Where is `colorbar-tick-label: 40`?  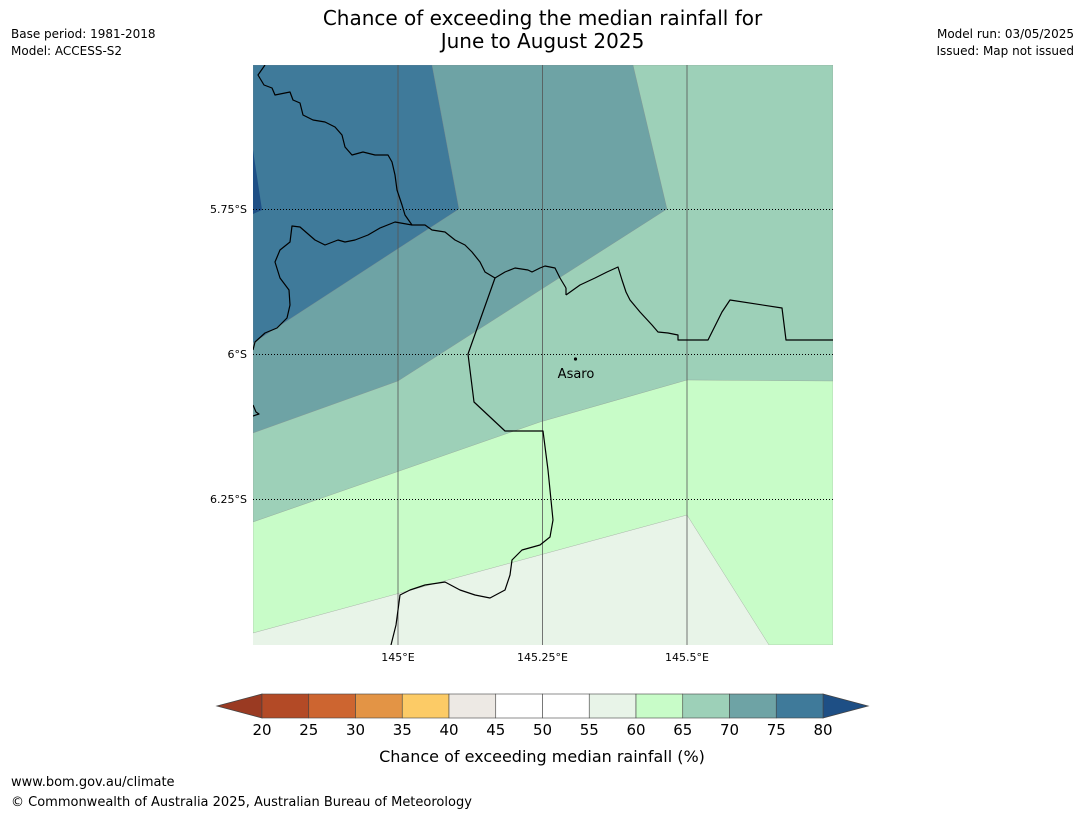
colorbar-tick-label: 40 is located at coordinates (448, 730).